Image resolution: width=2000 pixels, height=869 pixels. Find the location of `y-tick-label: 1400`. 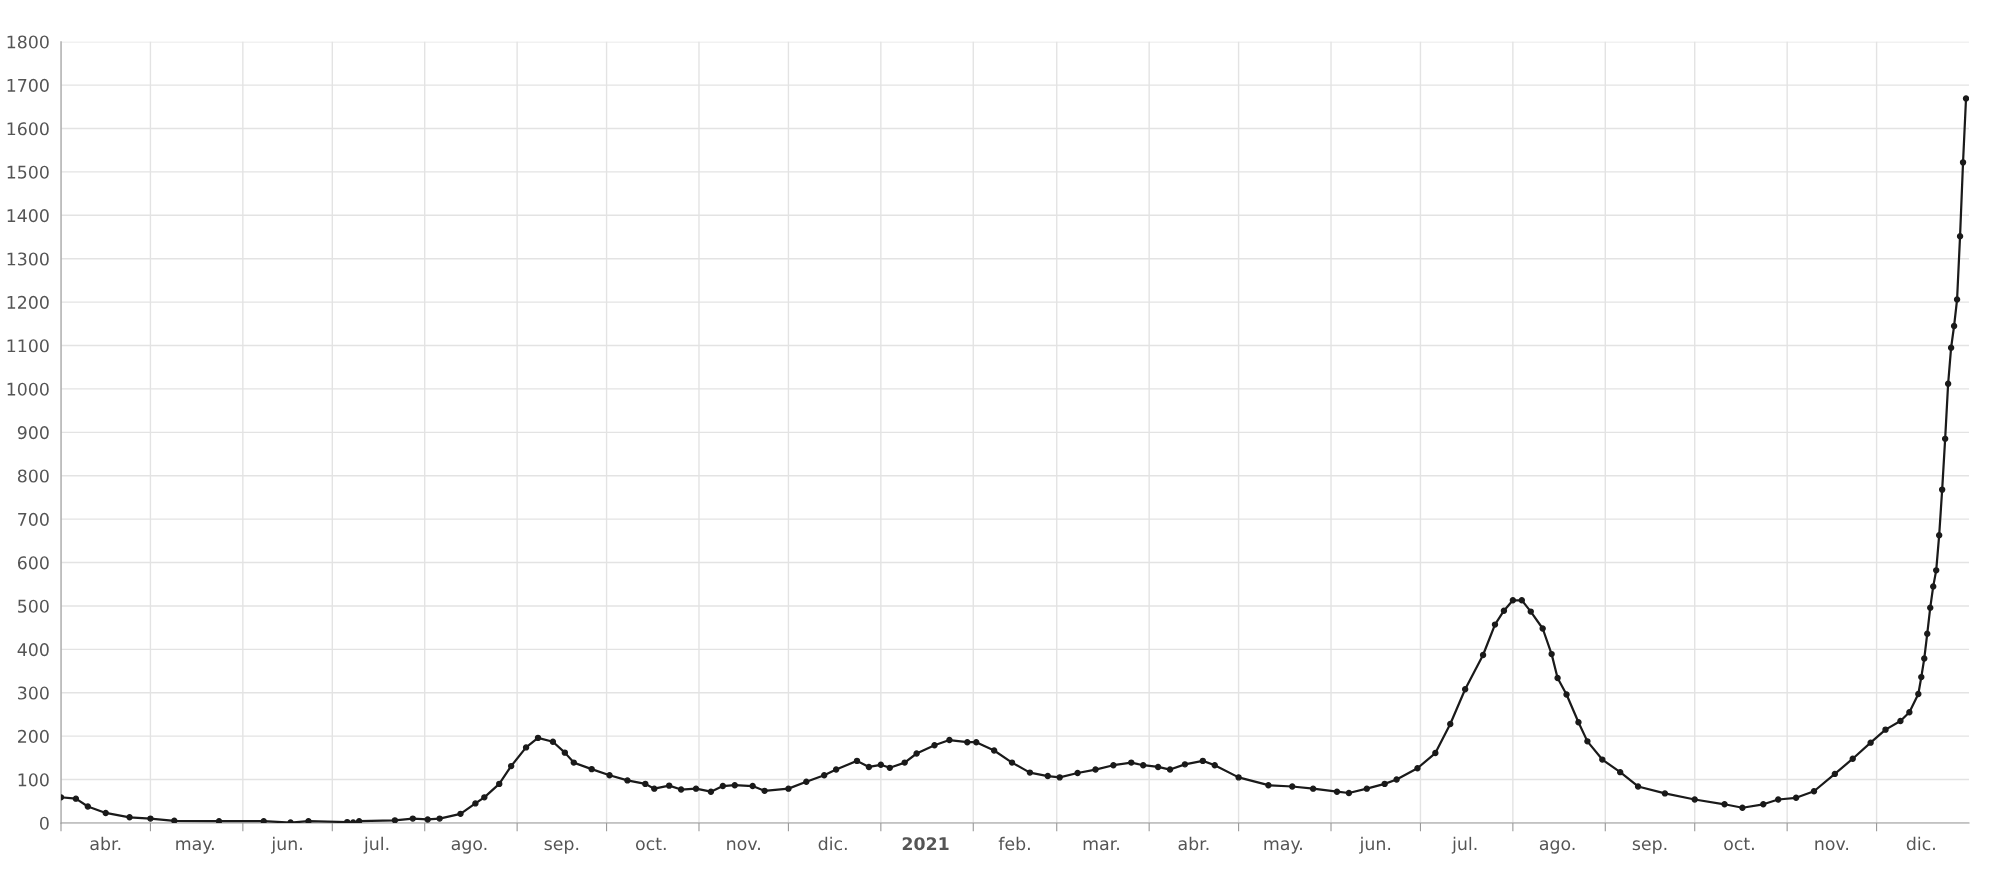

y-tick-label: 1400 is located at coordinates (28, 216).